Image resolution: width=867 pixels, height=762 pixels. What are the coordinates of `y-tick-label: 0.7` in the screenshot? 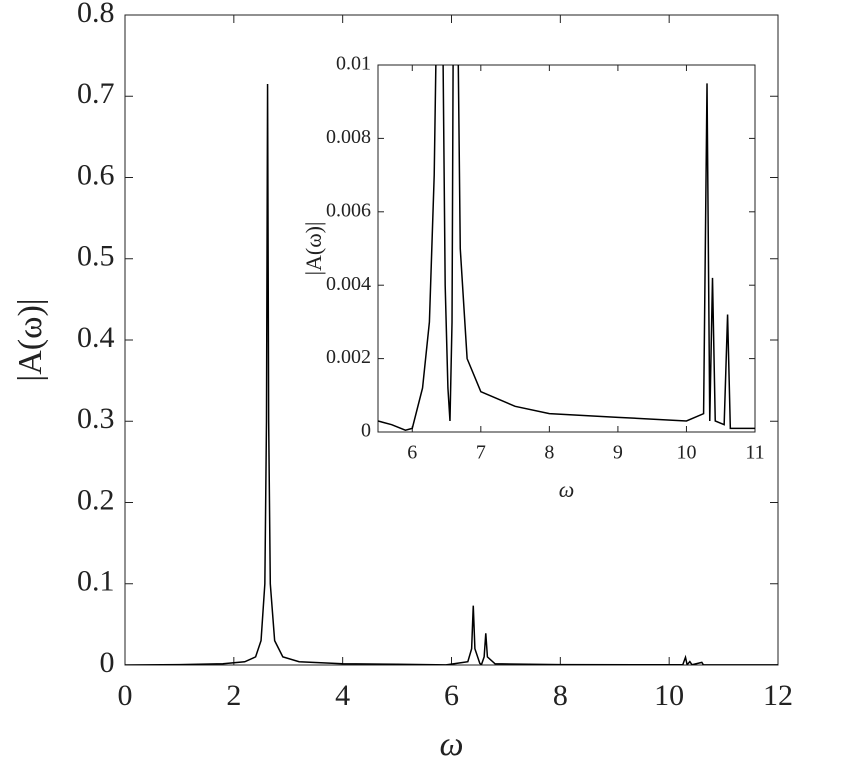 It's located at (96, 93).